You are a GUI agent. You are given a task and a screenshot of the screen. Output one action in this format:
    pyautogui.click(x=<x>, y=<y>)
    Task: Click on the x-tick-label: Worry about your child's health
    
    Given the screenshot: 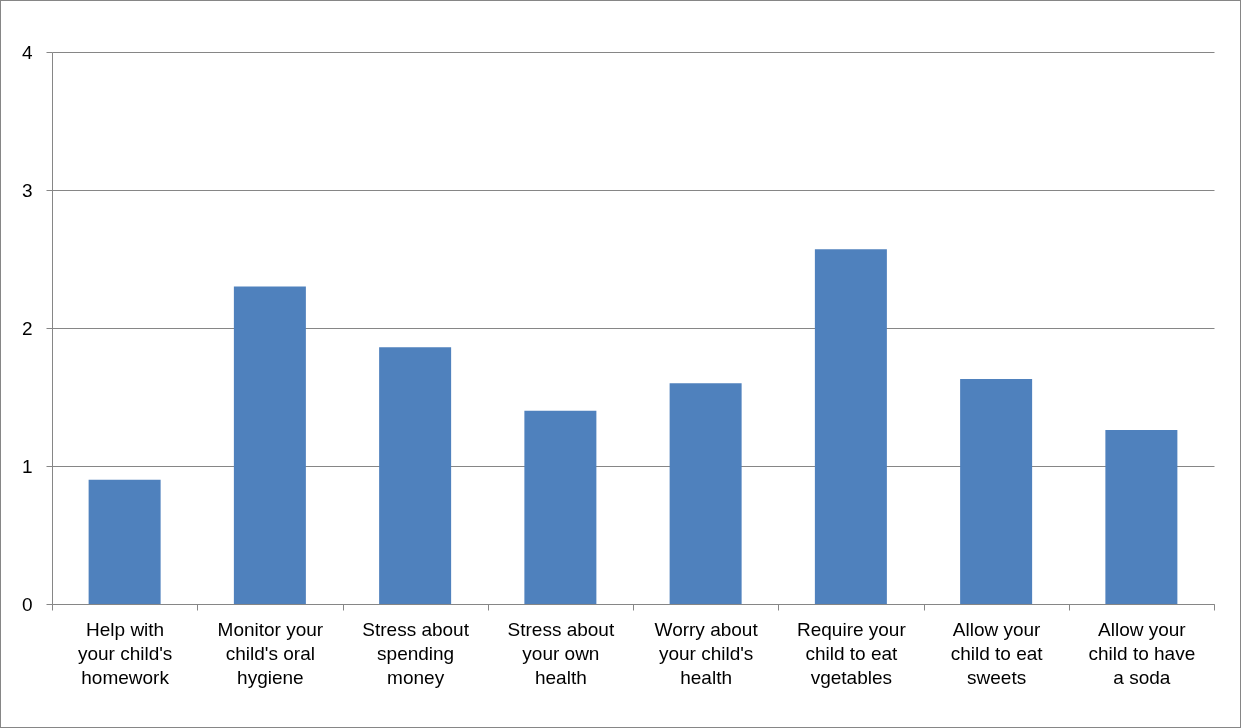 What is the action you would take?
    pyautogui.click(x=706, y=653)
    